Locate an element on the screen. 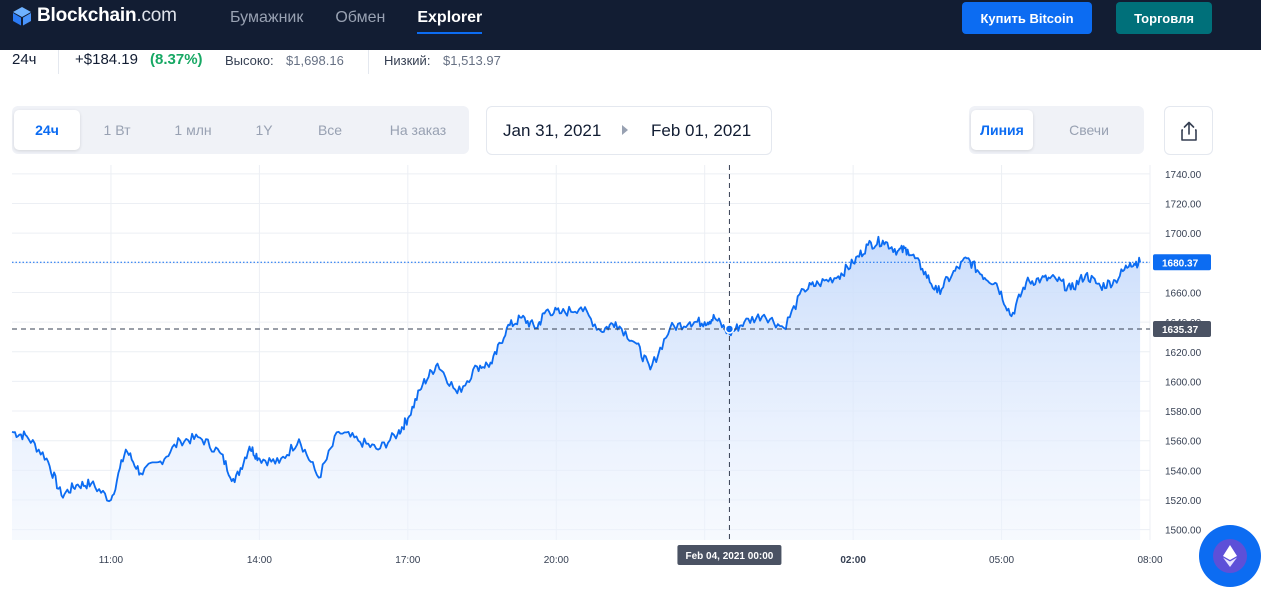 The height and width of the screenshot is (593, 1261). x-tick-label: 14:00 is located at coordinates (259, 560).